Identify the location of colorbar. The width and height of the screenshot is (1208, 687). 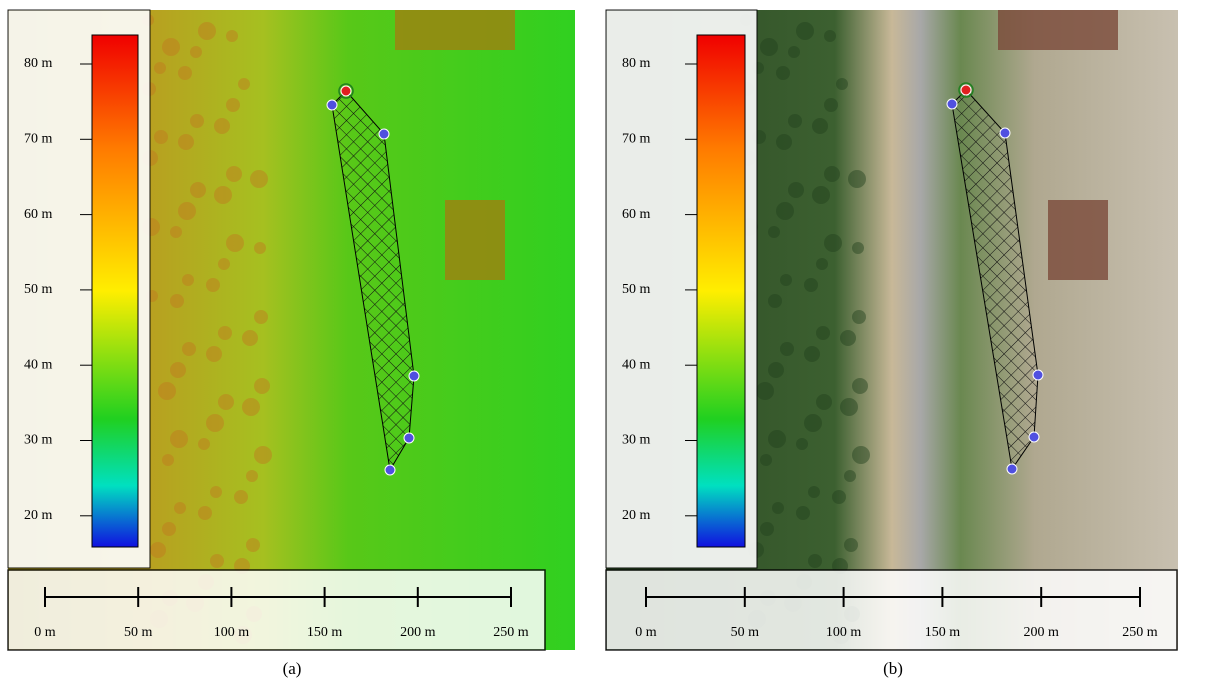
(115, 291).